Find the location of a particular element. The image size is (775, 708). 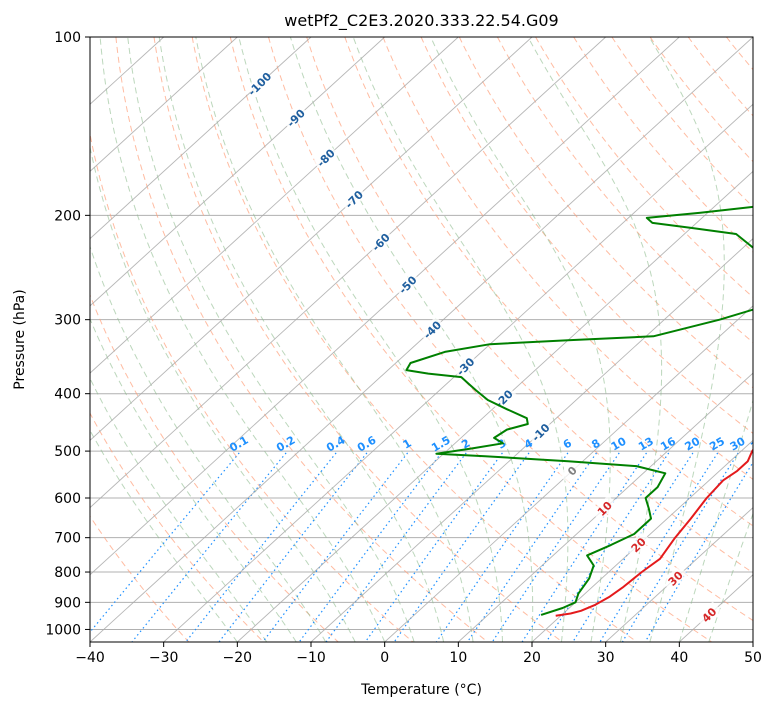

moist-adiabat--20 is located at coordinates (164, 535).